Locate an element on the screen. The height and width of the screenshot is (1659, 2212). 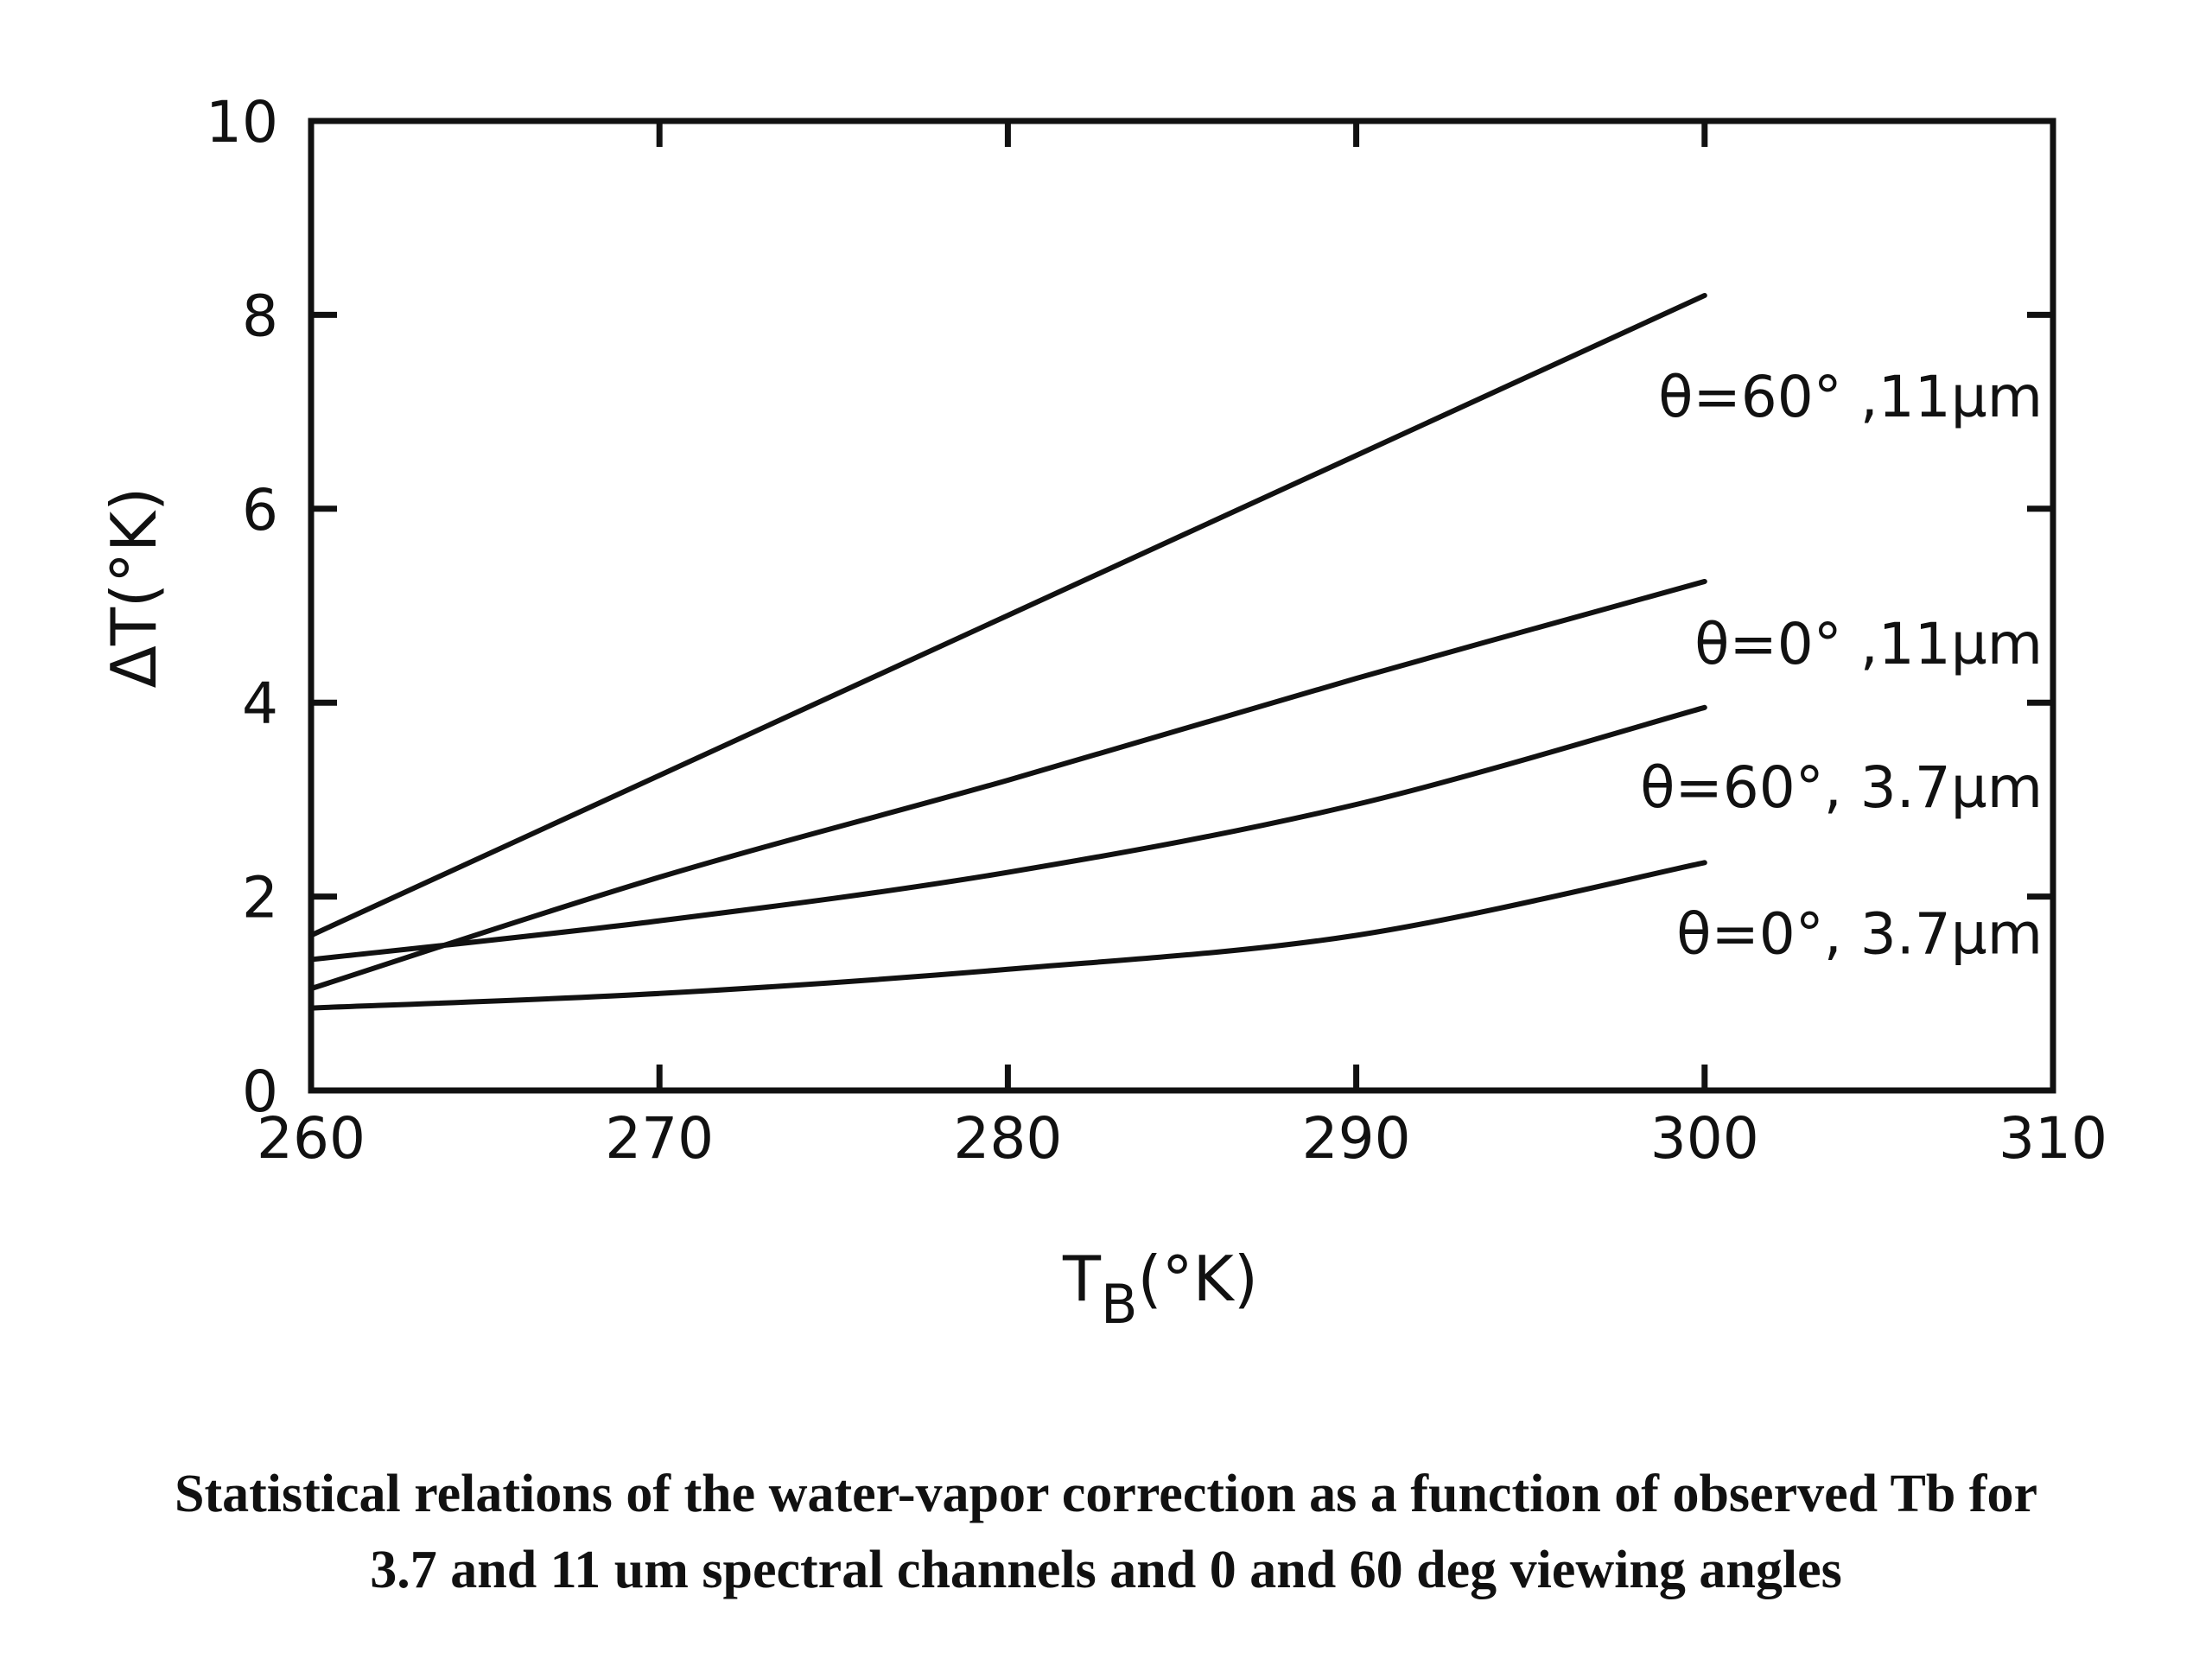
y-tick-label: 8 is located at coordinates (260, 316).